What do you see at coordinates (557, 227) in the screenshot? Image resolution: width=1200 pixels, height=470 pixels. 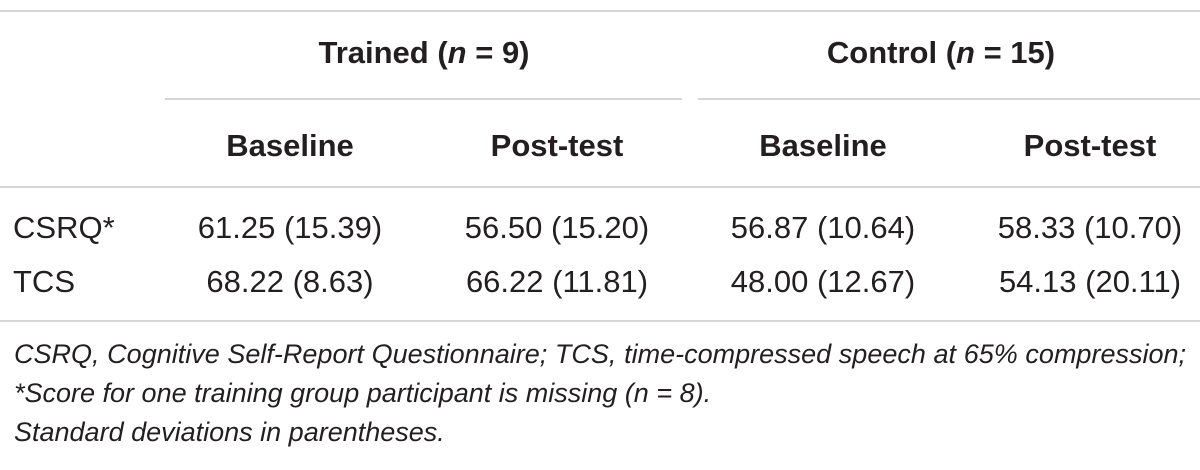 I see `table-cell: 56.50 (15.20)` at bounding box center [557, 227].